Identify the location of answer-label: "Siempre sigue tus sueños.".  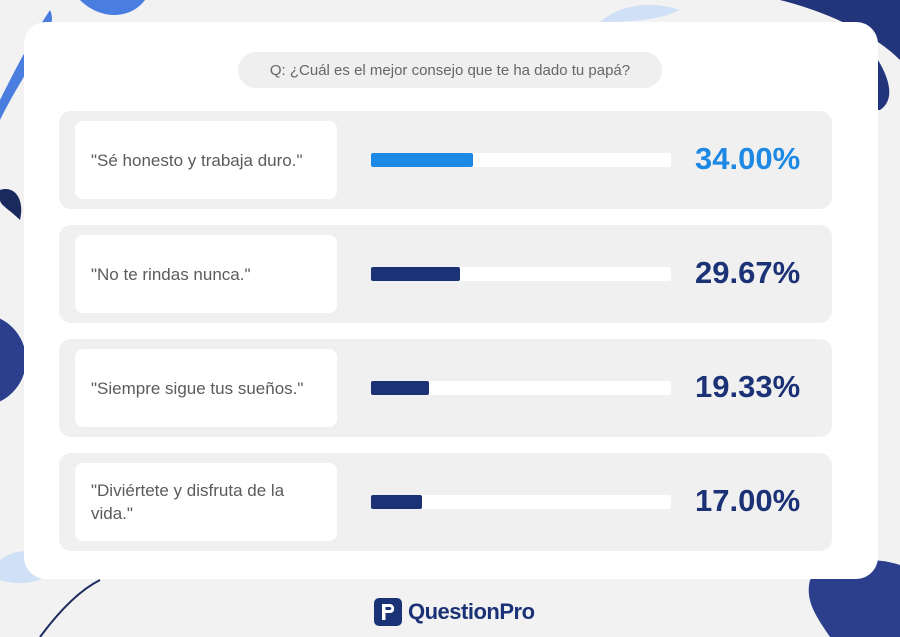
(206, 388).